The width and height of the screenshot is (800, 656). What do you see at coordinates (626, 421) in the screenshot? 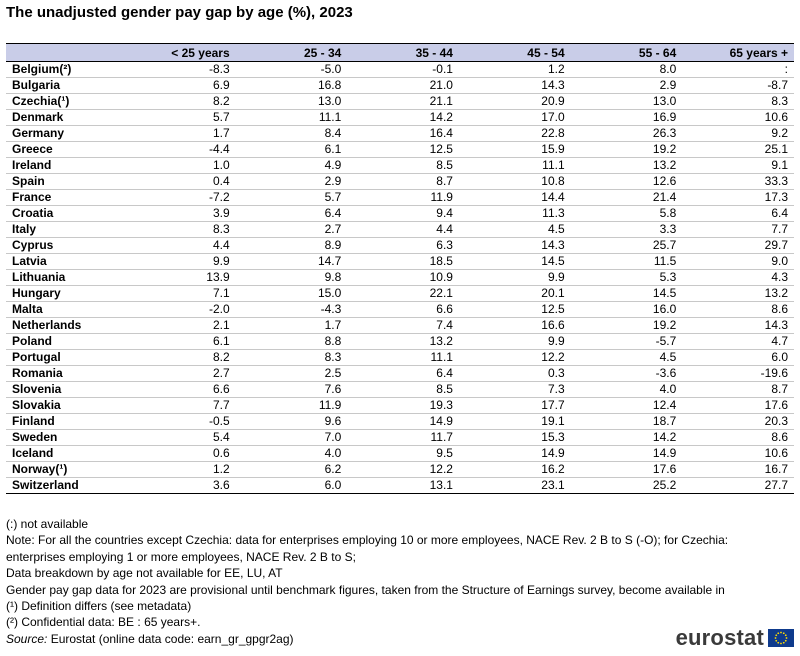
I see `value-cell: 18.7` at bounding box center [626, 421].